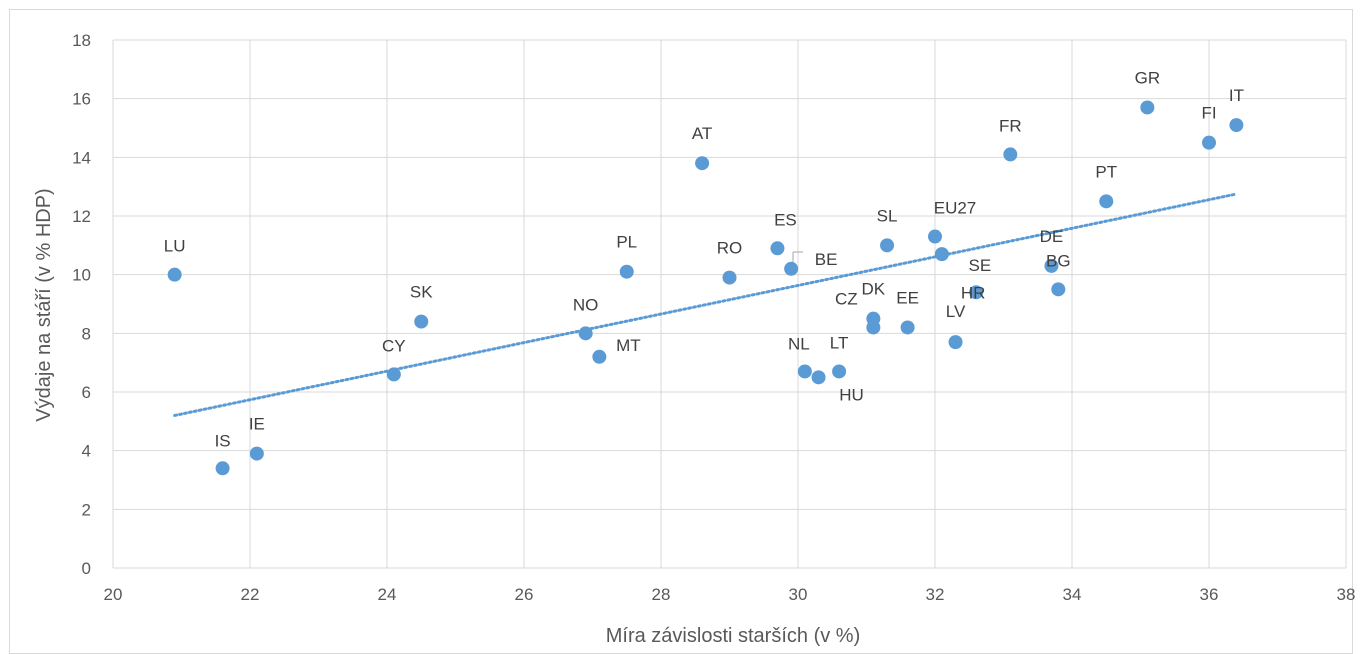  I want to click on x-tick-label: 32, so click(935, 594).